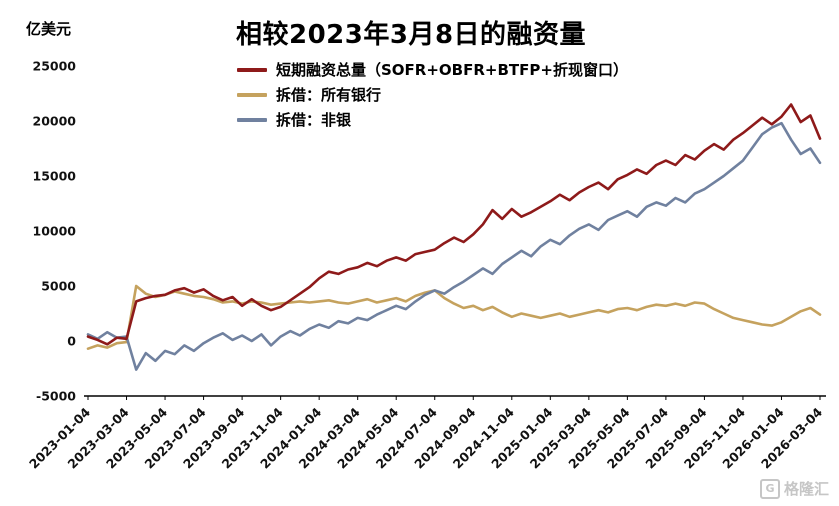  Describe the element at coordinates (49, 29) in the screenshot. I see `y-axis-unit-label: 亿美元` at that location.